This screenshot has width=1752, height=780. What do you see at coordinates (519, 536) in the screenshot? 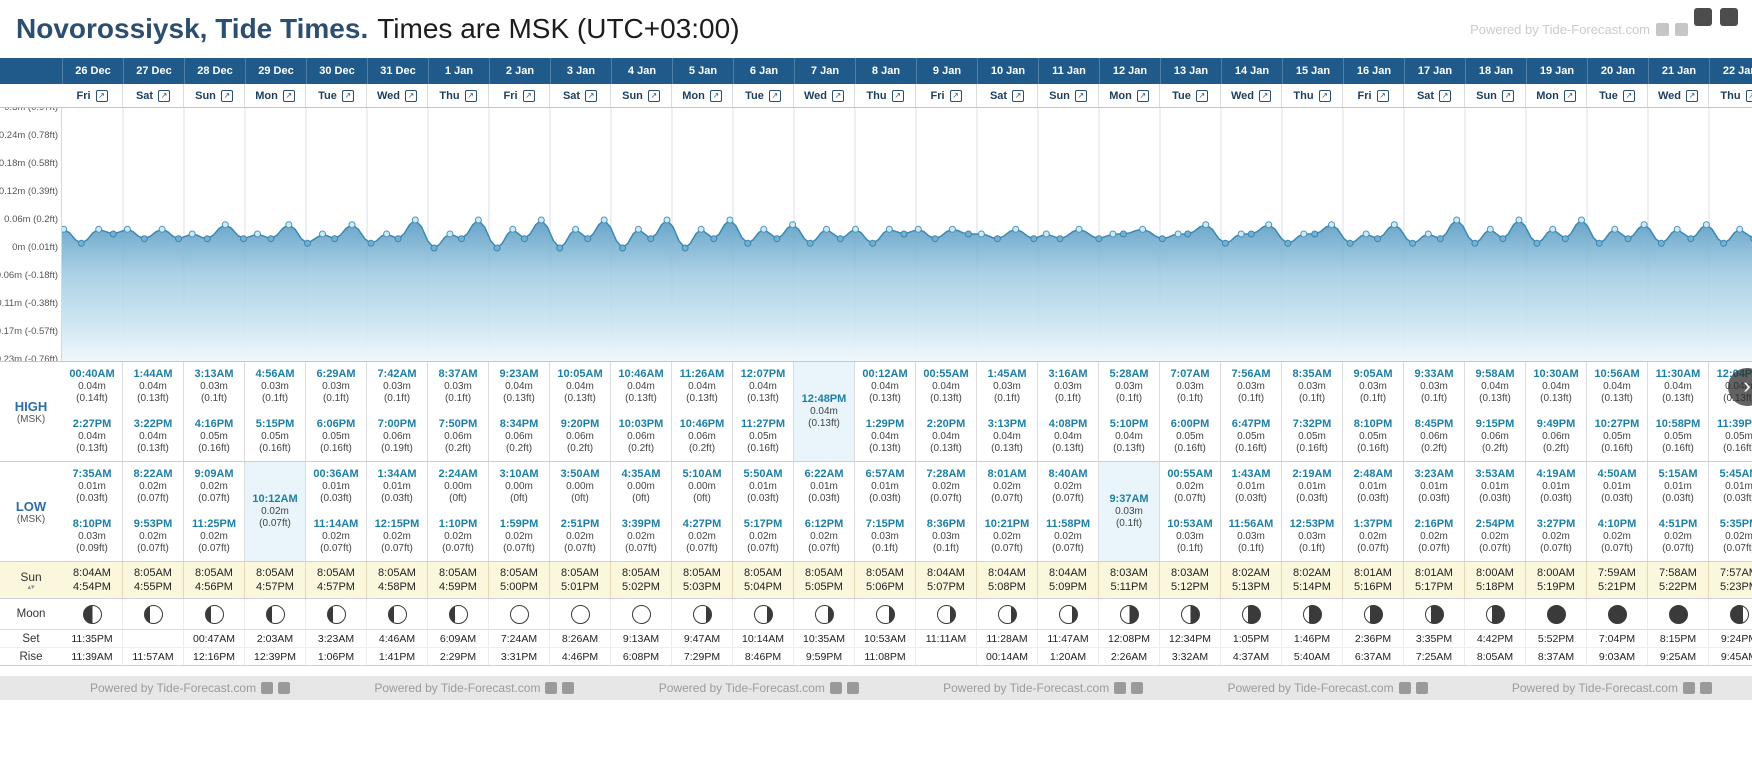
I see `tide-height-m: 0.02m` at bounding box center [519, 536].